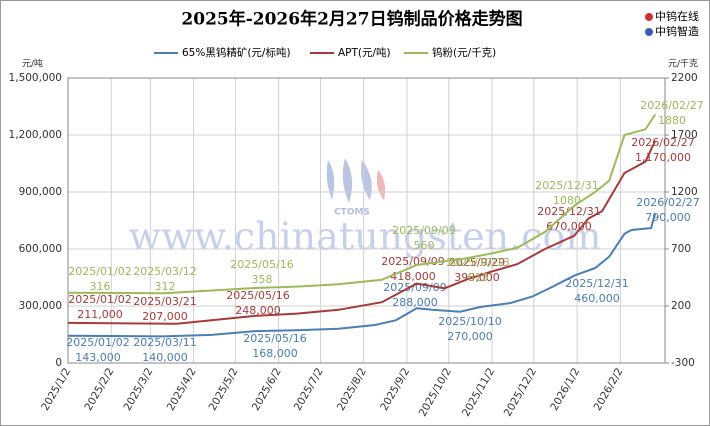 This screenshot has height=426, width=710. I want to click on data-label: 207,000, so click(165, 316).